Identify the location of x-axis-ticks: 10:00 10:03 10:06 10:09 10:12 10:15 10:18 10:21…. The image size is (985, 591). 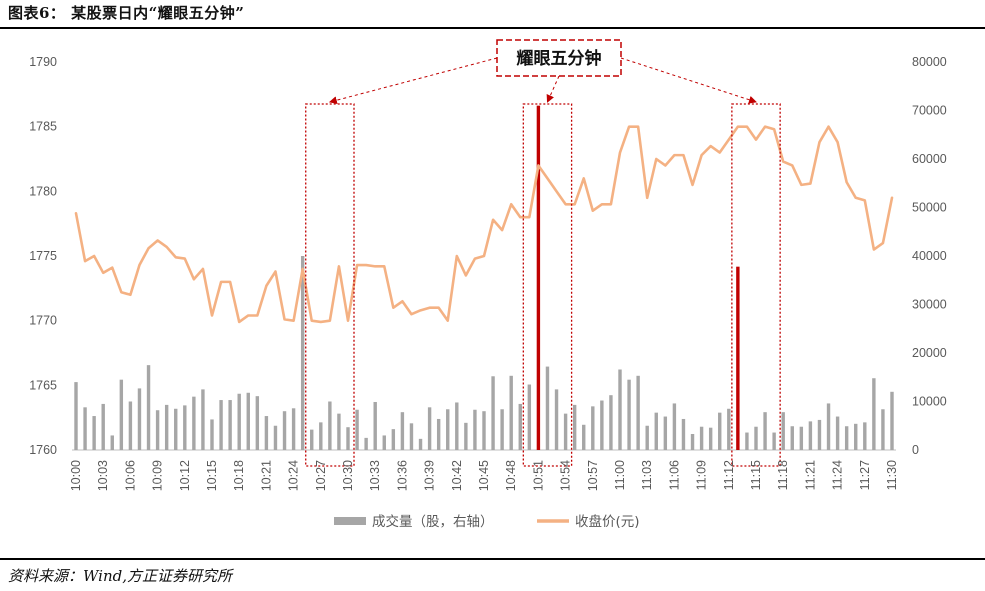
(484, 475).